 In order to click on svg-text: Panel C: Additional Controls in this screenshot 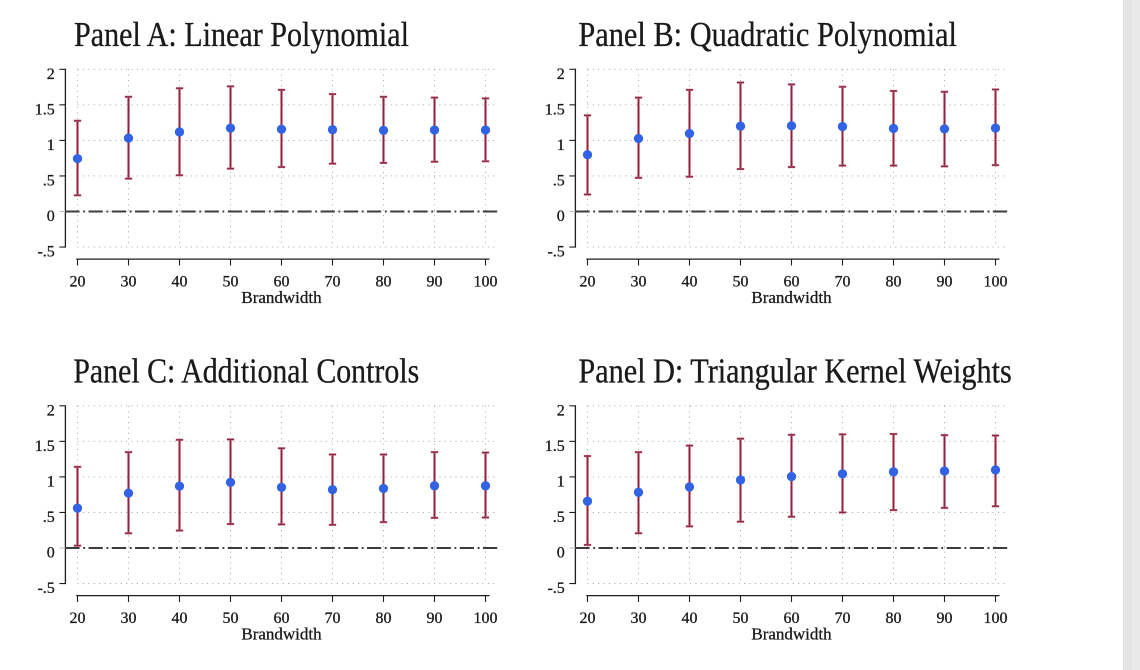, I will do `click(246, 370)`.